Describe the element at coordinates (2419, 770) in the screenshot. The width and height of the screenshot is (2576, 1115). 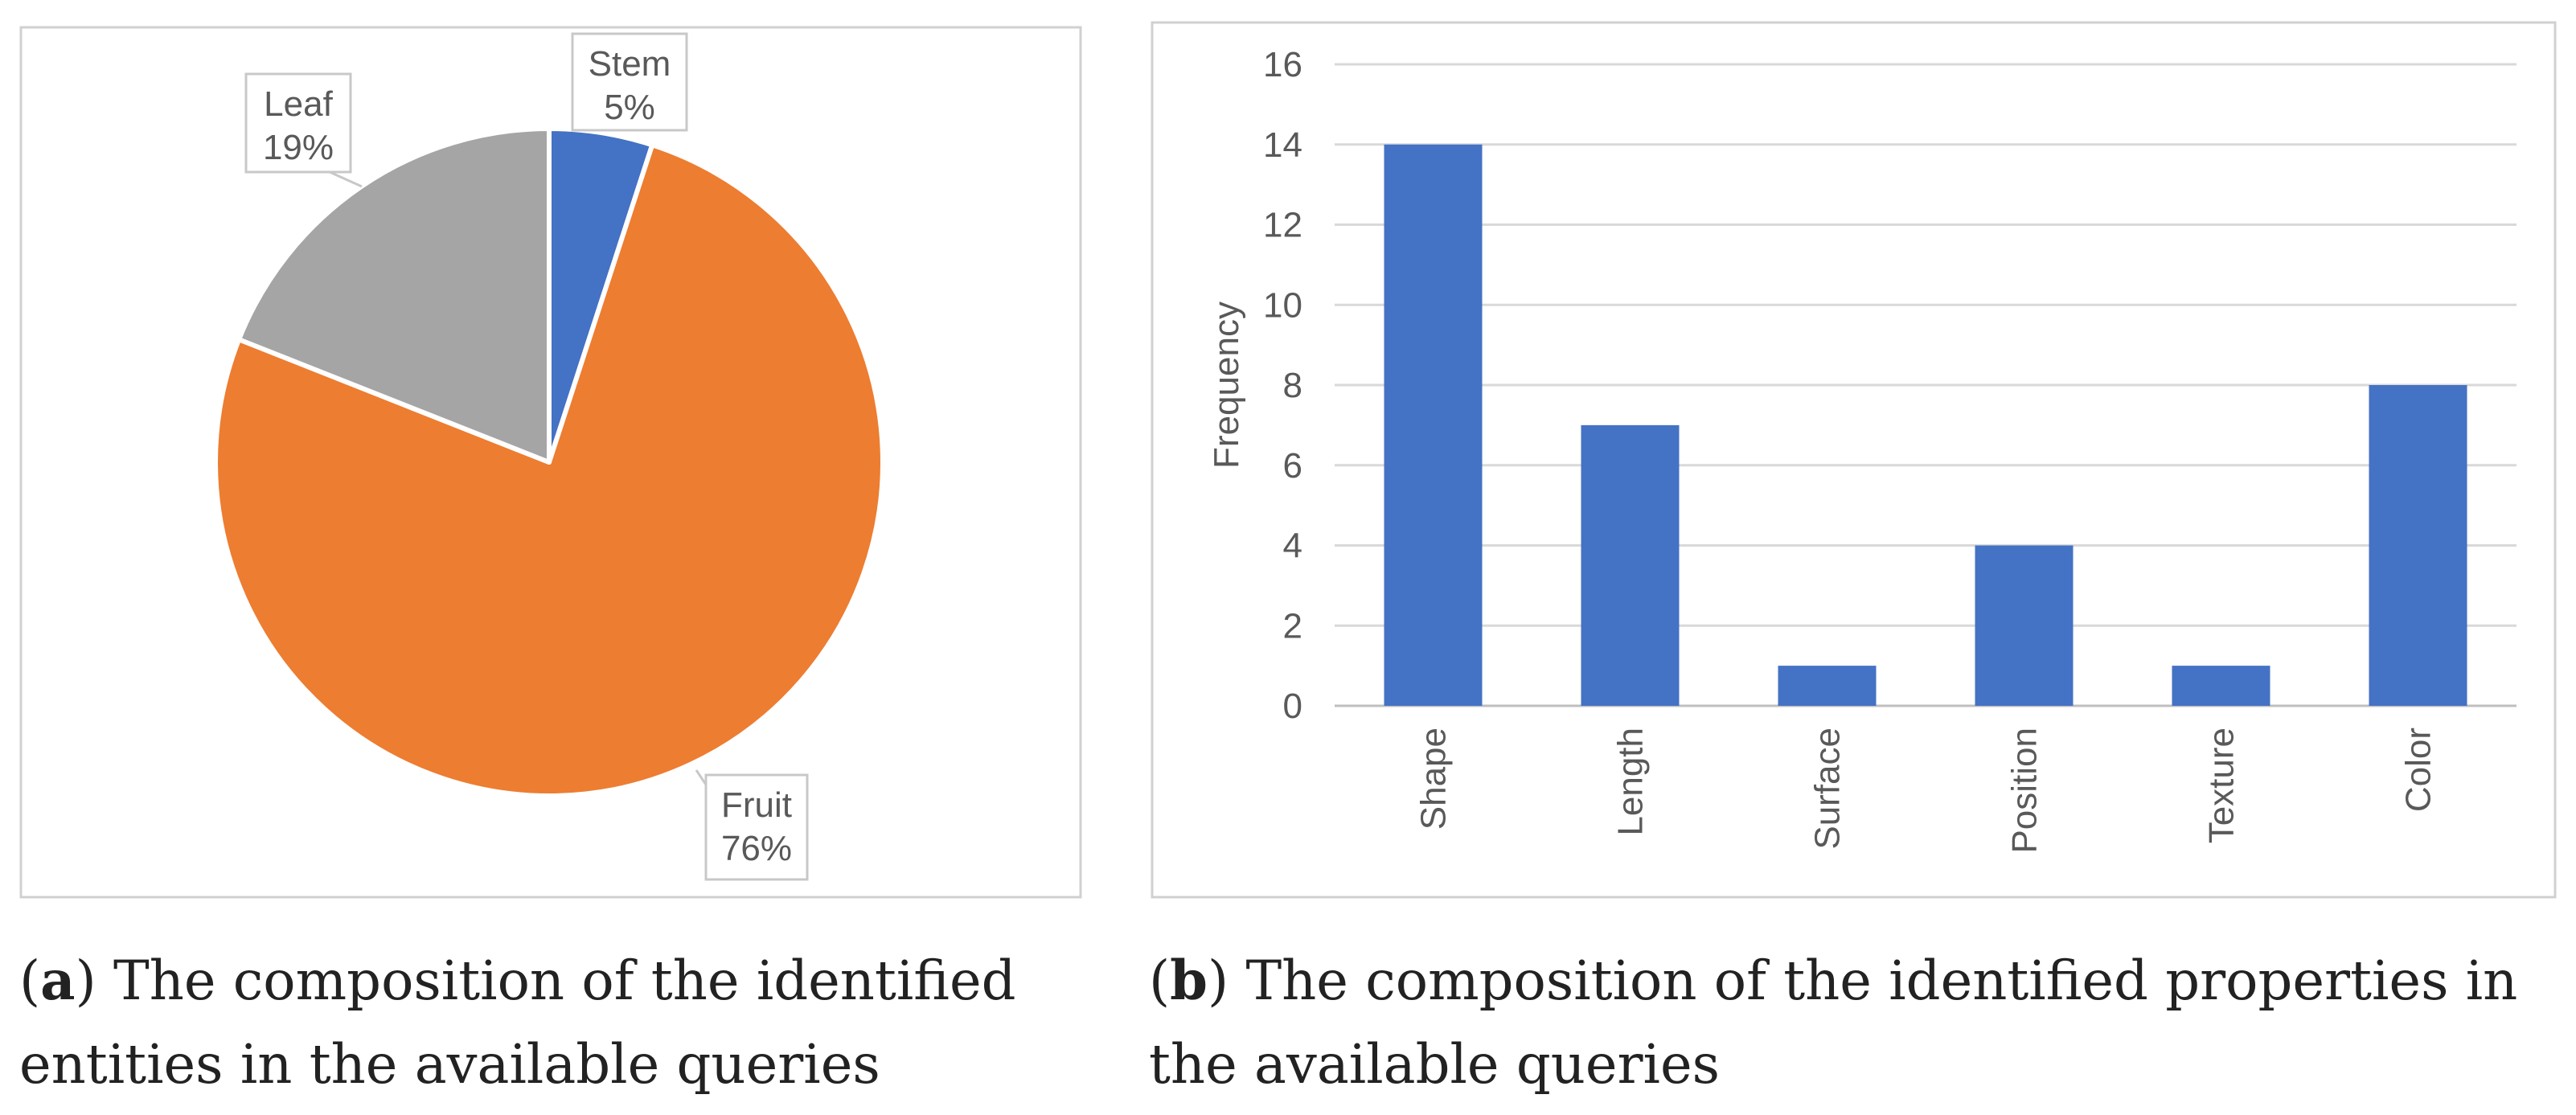
I see `x-tick-label: Color` at that location.